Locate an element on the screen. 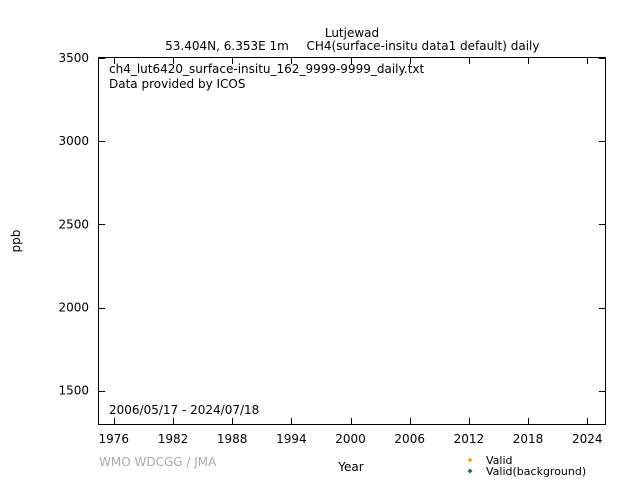 The width and height of the screenshot is (640, 480). x-tick-label: 2024 is located at coordinates (587, 439).